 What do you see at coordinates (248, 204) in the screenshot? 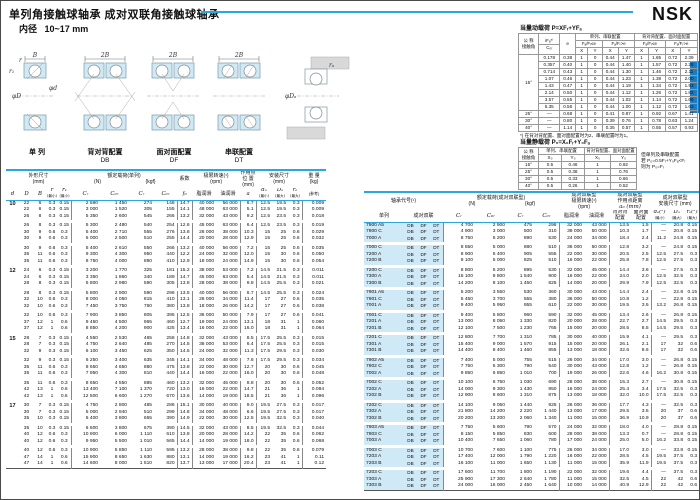
I see `cell: 6.7` at bounding box center [248, 204].